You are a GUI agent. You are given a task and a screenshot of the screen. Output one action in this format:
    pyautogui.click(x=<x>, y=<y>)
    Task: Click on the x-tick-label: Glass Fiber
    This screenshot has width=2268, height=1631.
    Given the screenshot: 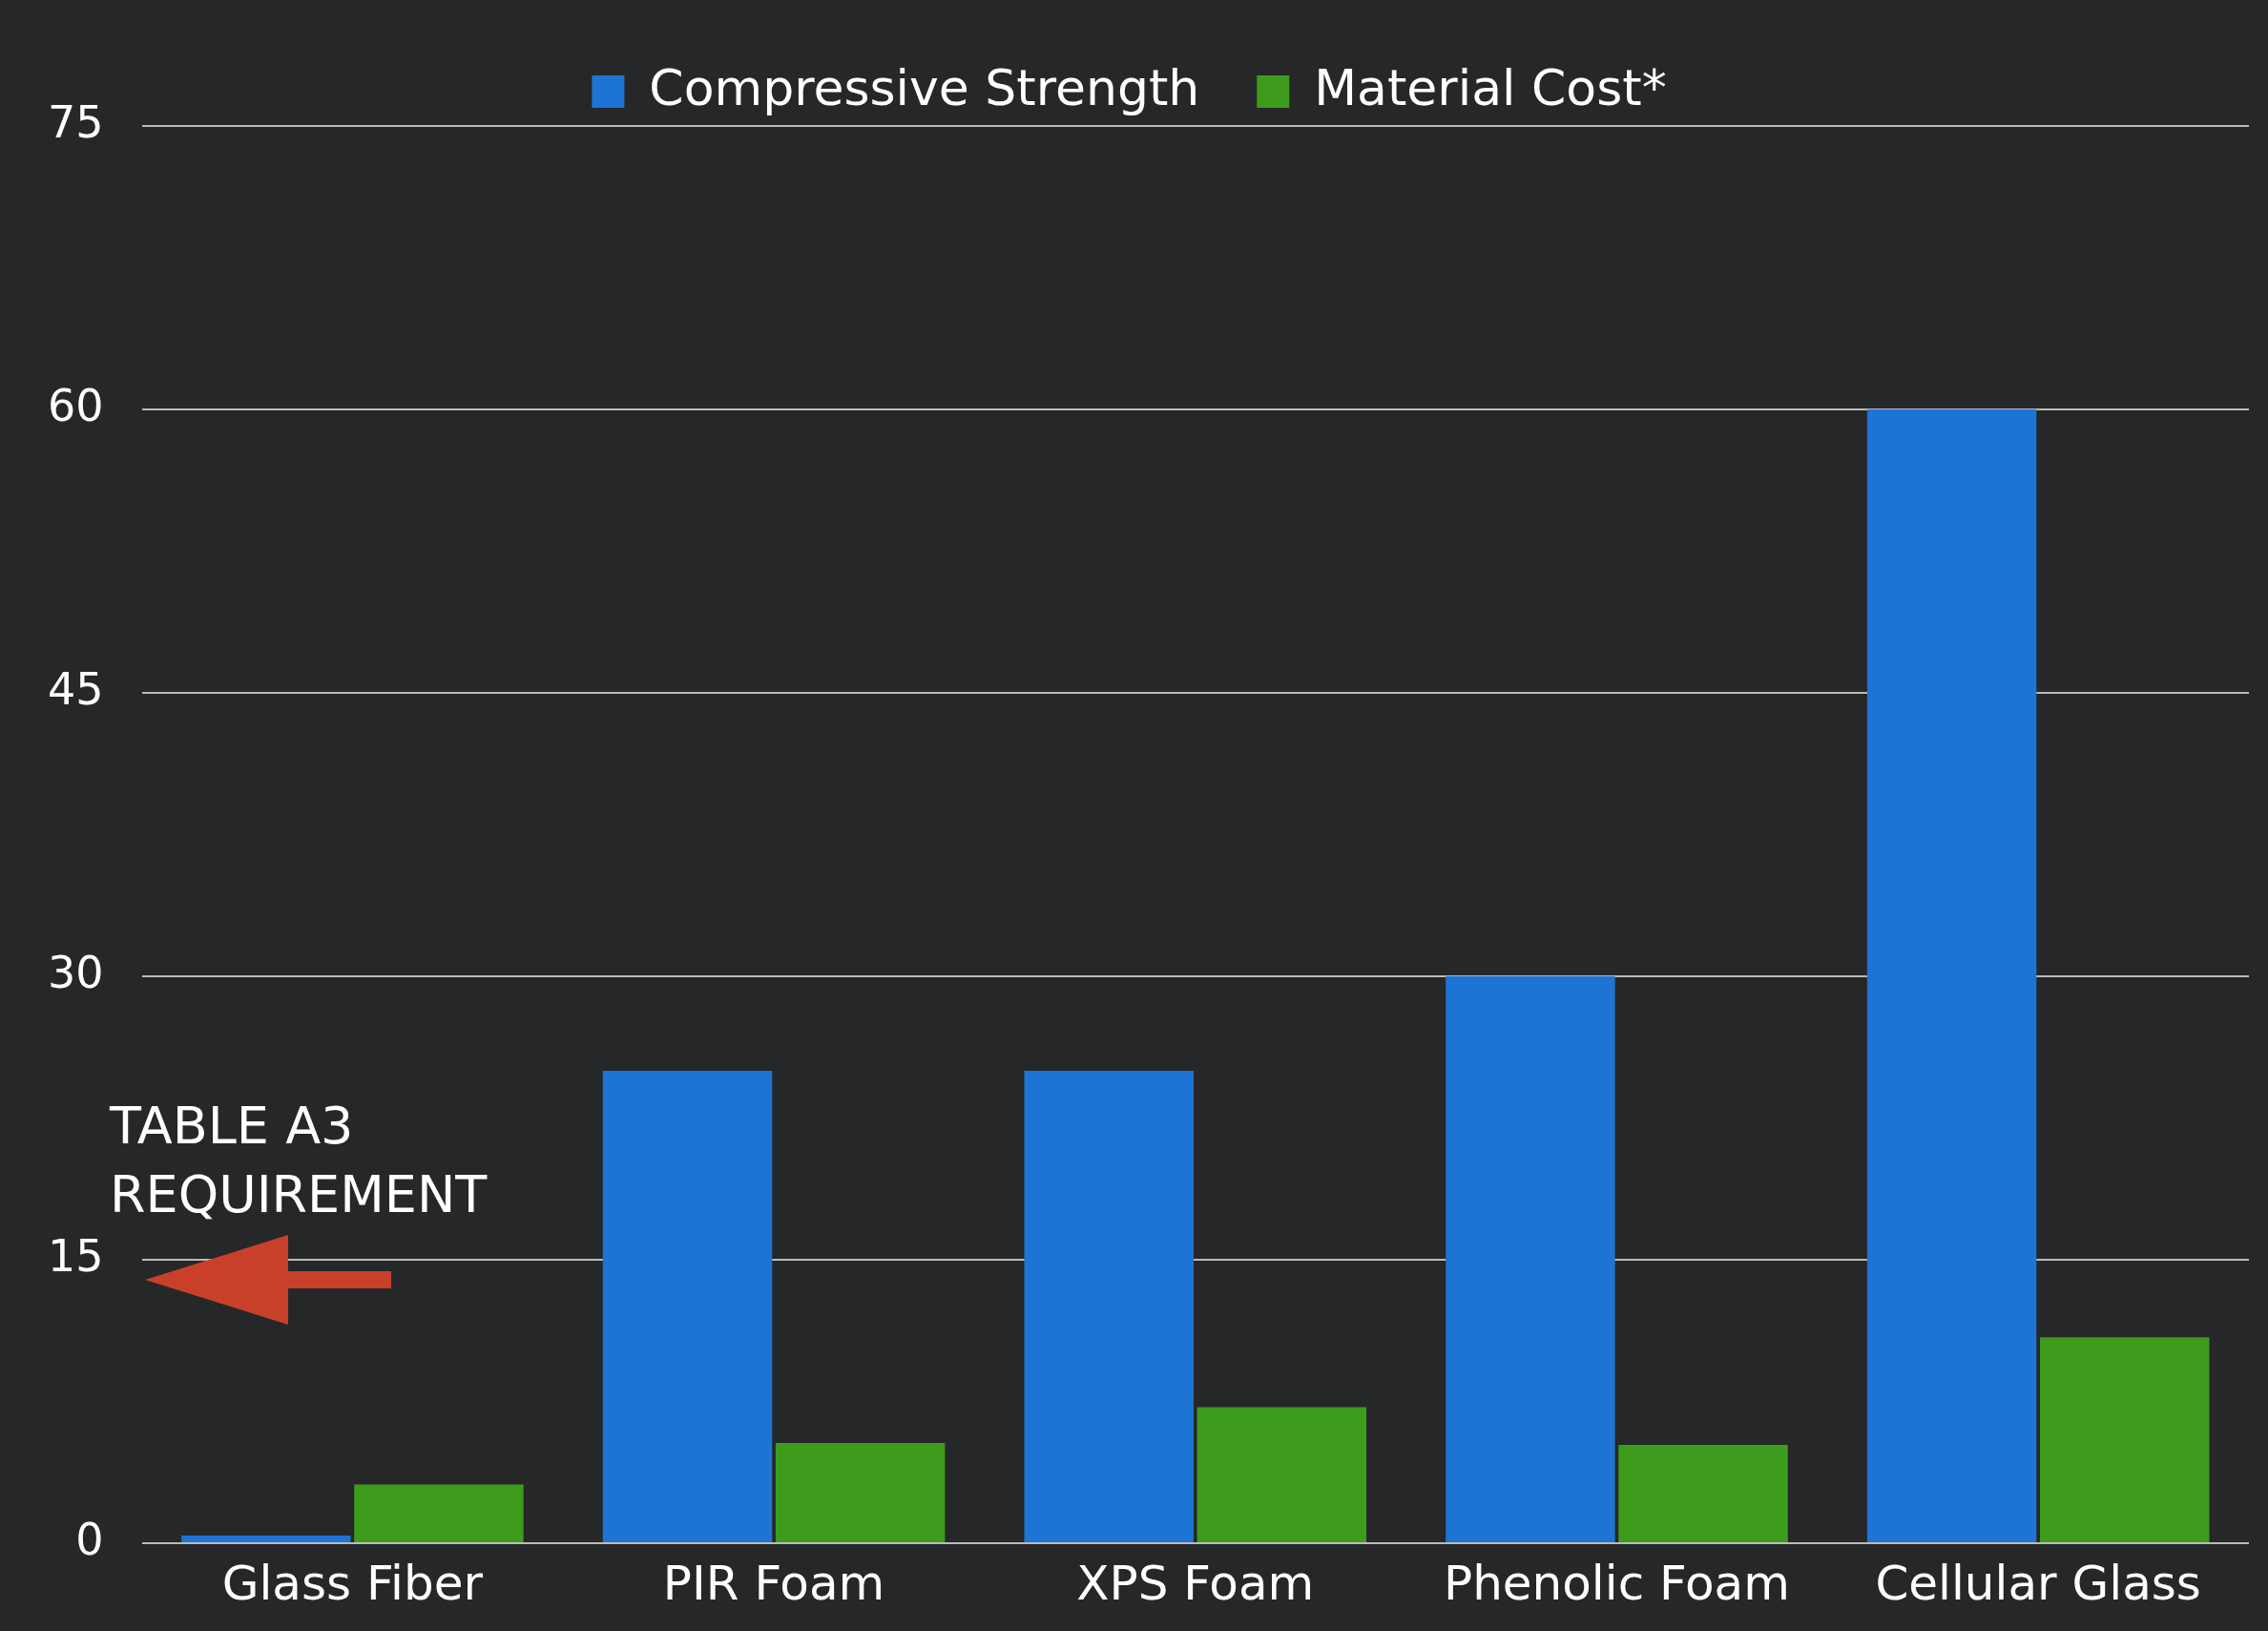 What is the action you would take?
    pyautogui.click(x=352, y=1583)
    